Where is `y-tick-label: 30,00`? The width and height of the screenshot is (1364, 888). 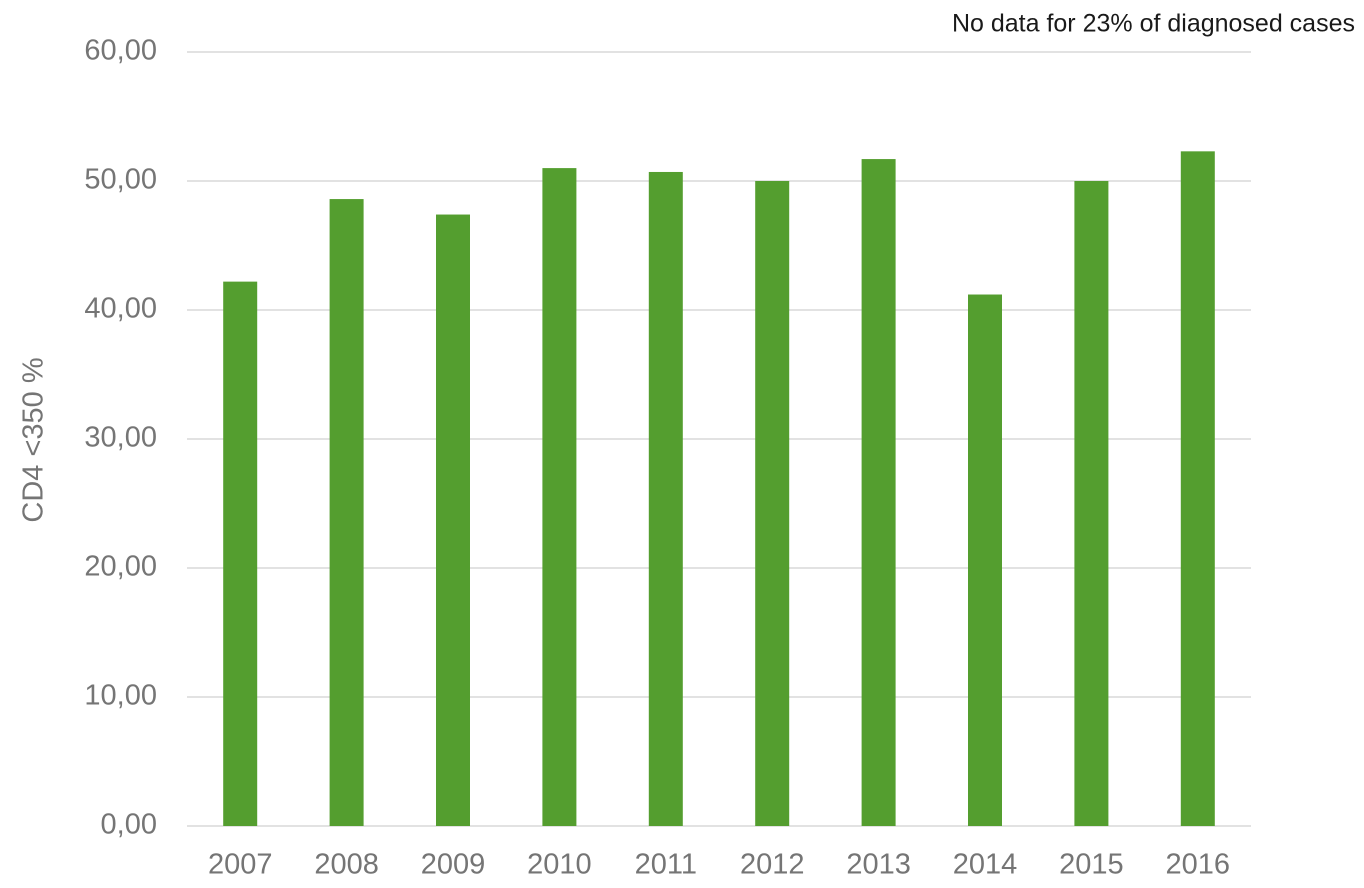 y-tick-label: 30,00 is located at coordinates (120, 438).